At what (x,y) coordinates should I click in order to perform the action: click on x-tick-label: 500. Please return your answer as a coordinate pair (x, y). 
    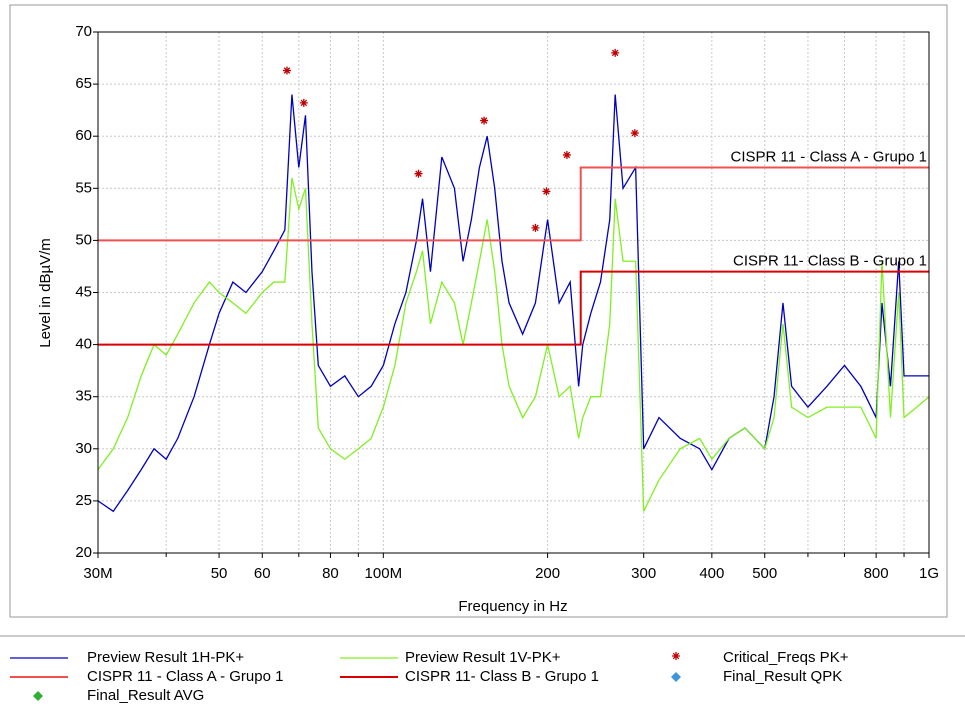
    Looking at the image, I should click on (764, 573).